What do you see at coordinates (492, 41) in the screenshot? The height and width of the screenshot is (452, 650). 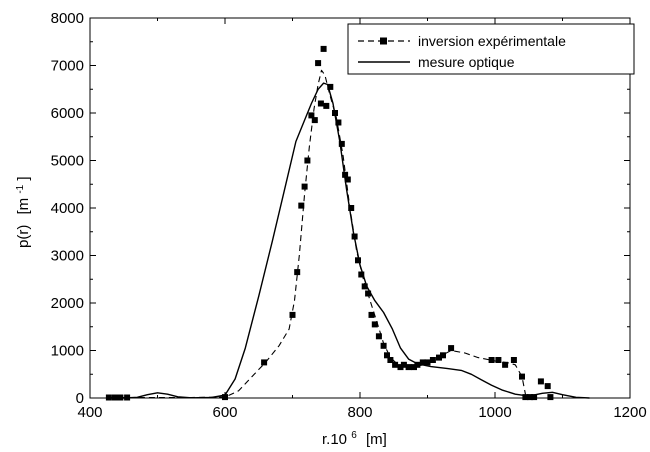 I see `legend-label-inversion: inversion expérimentale` at bounding box center [492, 41].